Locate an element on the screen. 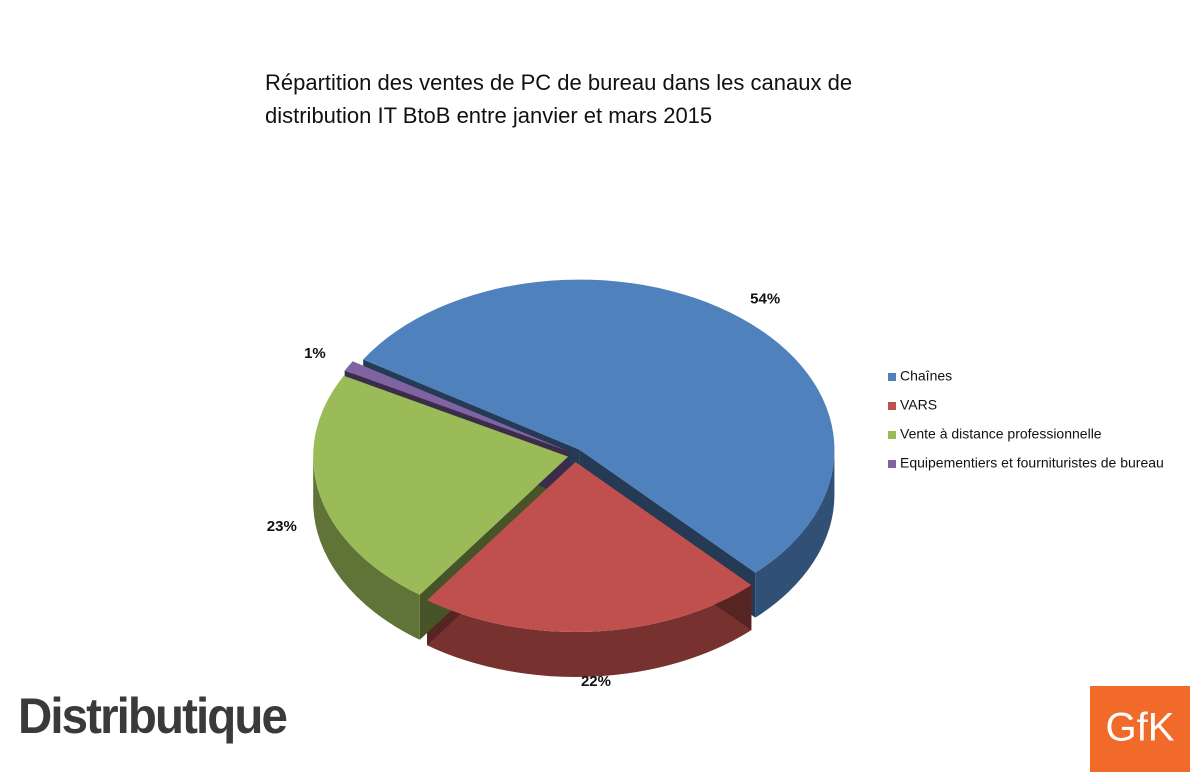  data-label: 1% is located at coordinates (315, 353).